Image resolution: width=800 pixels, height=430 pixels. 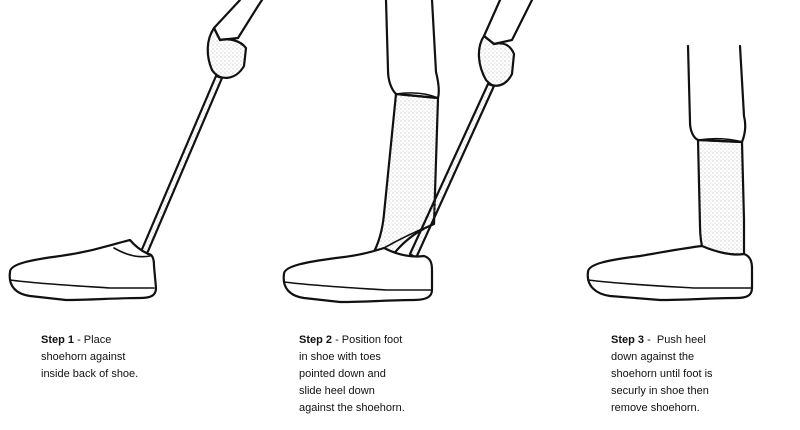 What do you see at coordinates (227, 52) in the screenshot?
I see `step-1-hand` at bounding box center [227, 52].